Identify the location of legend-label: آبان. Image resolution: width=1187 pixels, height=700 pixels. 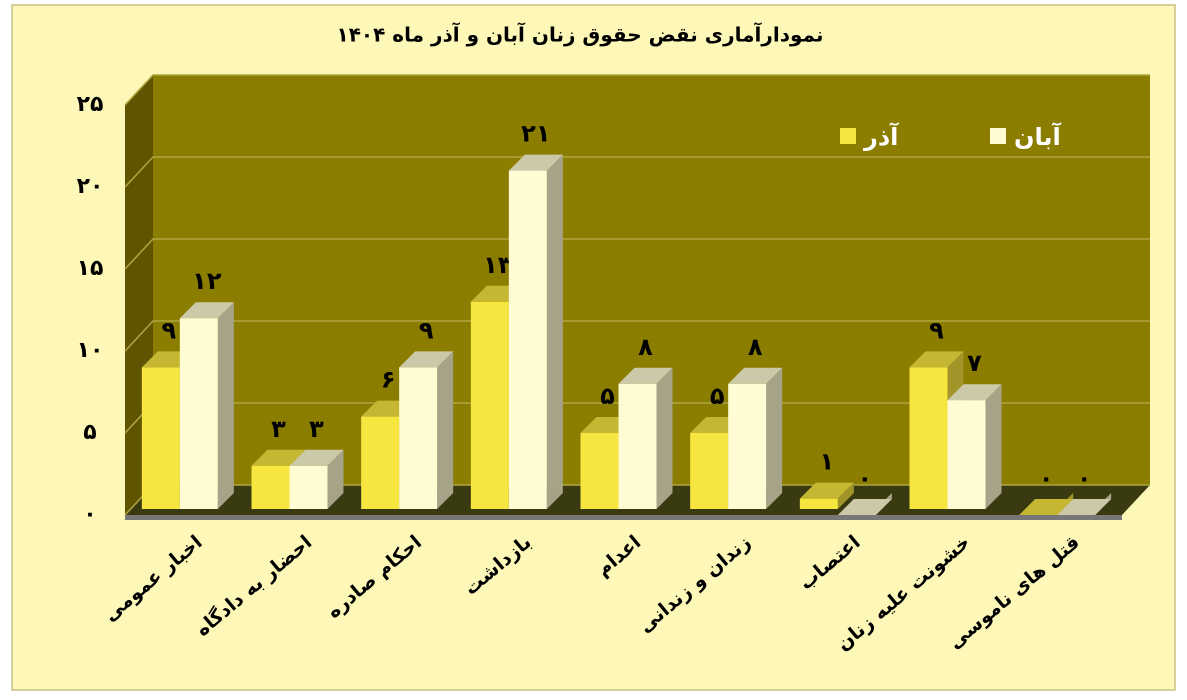
(1038, 136).